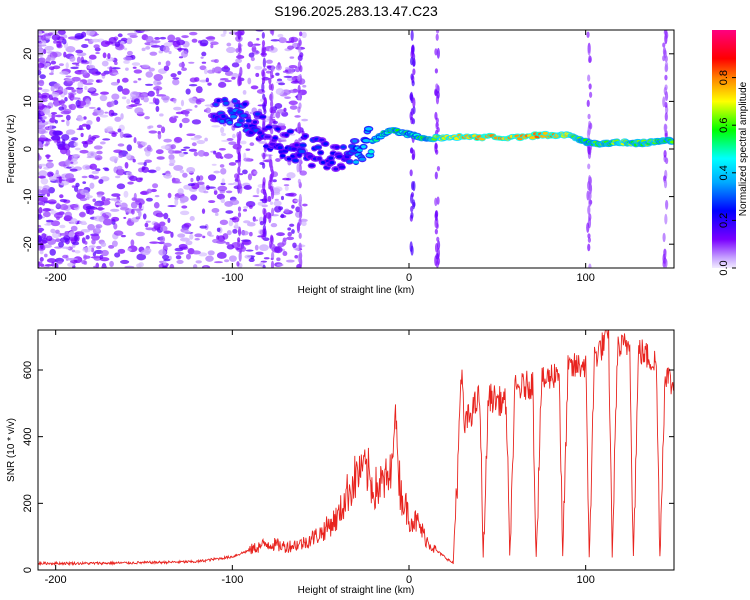 The height and width of the screenshot is (600, 750). Describe the element at coordinates (724, 172) in the screenshot. I see `colorbar-tick-label: 0.4` at that location.